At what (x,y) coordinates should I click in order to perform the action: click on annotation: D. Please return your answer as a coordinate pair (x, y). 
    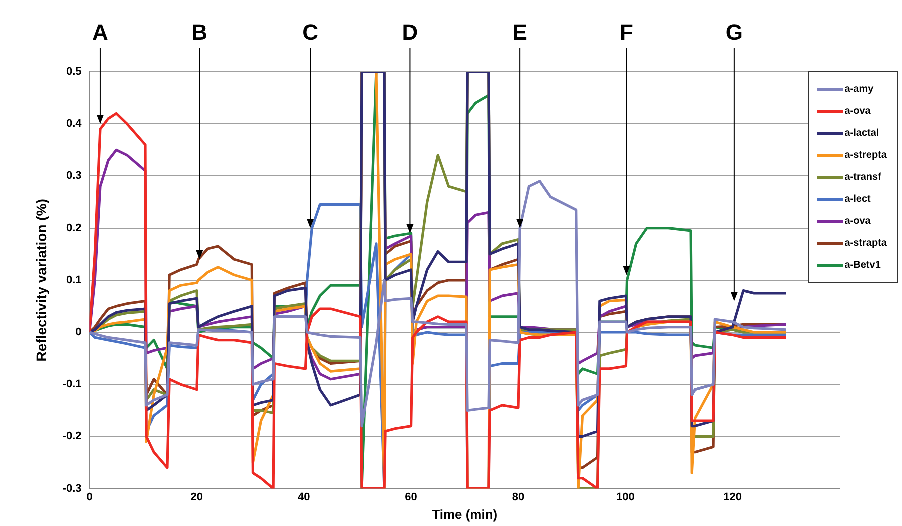
    Looking at the image, I should click on (410, 33).